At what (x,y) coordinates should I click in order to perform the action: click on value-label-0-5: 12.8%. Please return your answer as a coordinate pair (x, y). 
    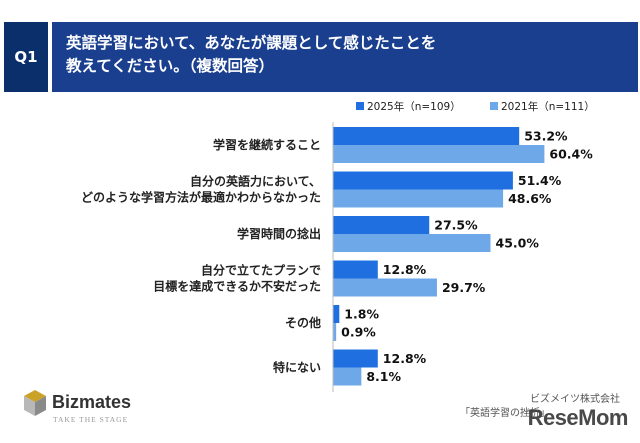
    Looking at the image, I should click on (405, 358).